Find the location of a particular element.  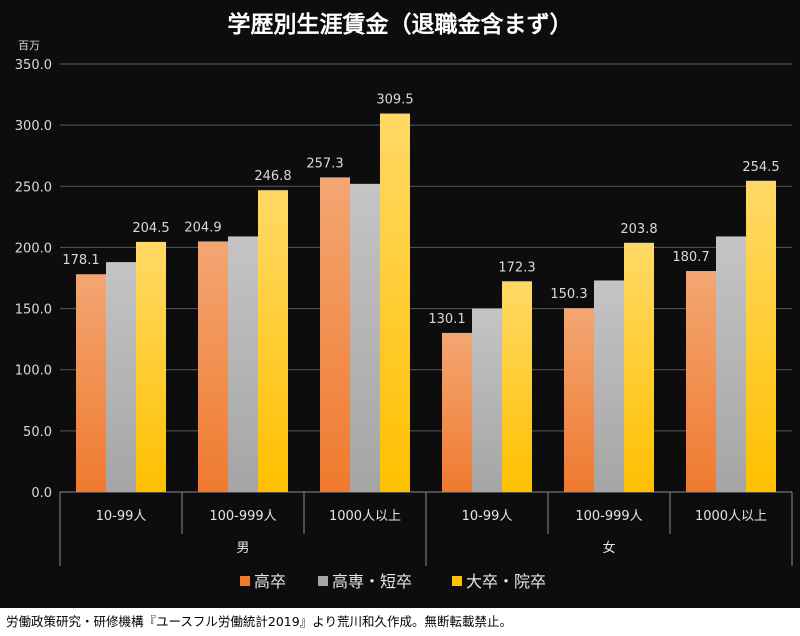

group-label: 男 is located at coordinates (242, 548).